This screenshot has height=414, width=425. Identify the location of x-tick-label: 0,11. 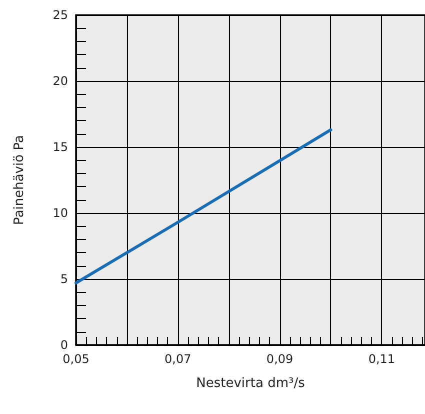
(382, 359).